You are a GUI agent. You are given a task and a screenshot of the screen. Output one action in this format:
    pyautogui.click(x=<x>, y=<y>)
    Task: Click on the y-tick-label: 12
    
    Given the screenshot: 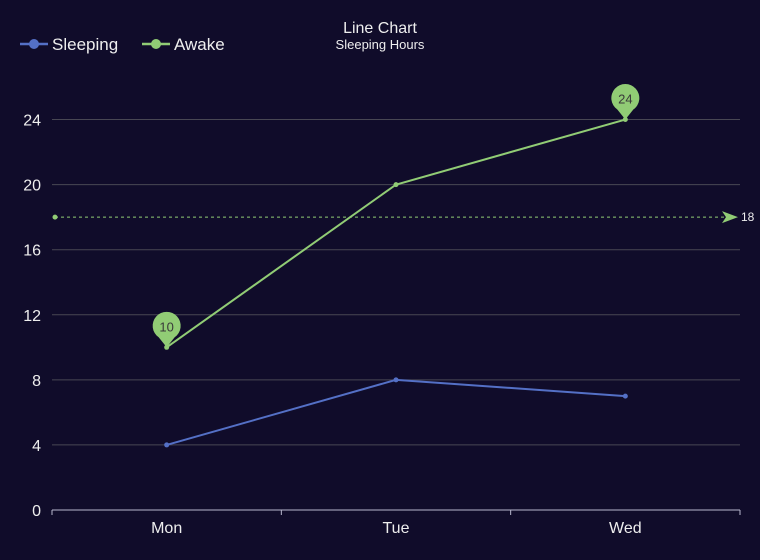 What is the action you would take?
    pyautogui.click(x=32, y=316)
    